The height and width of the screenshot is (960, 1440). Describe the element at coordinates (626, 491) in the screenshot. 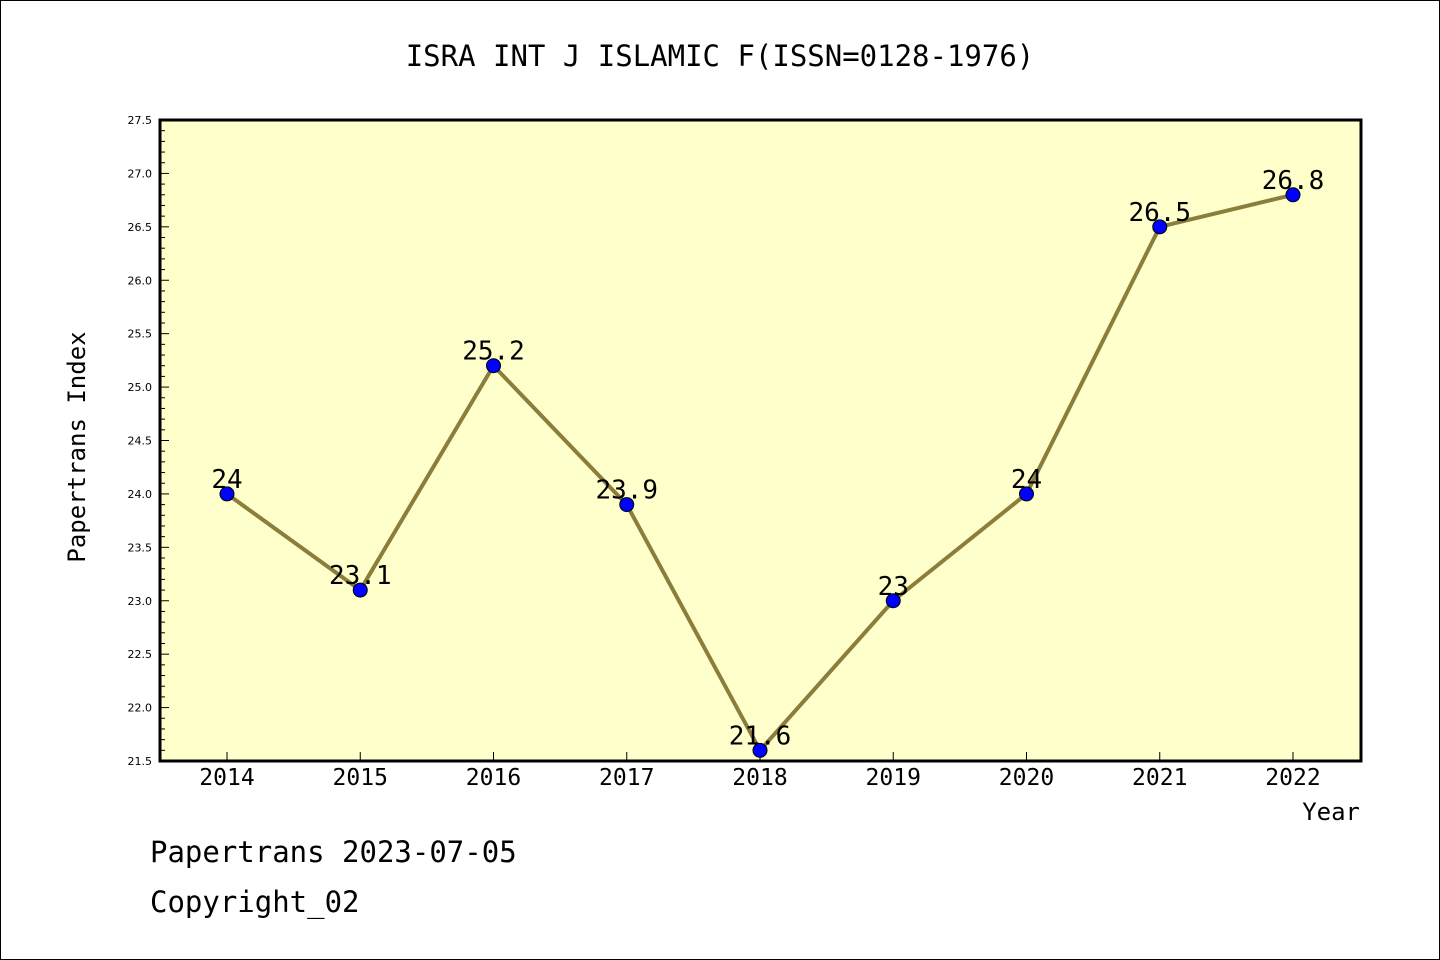

I see `data-label: 23.9` at that location.